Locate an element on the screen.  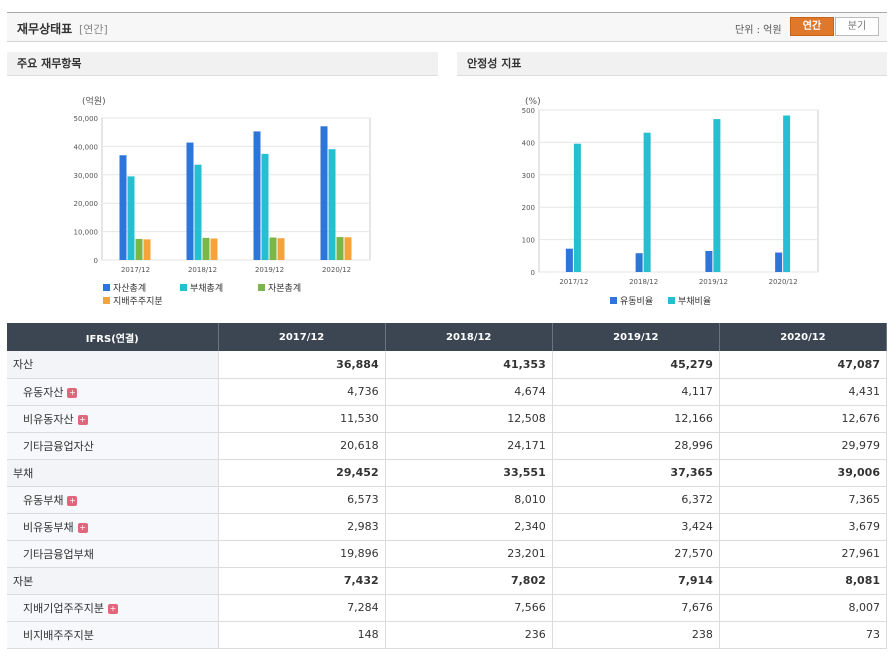
value-cell: 3,679 is located at coordinates (803, 527).